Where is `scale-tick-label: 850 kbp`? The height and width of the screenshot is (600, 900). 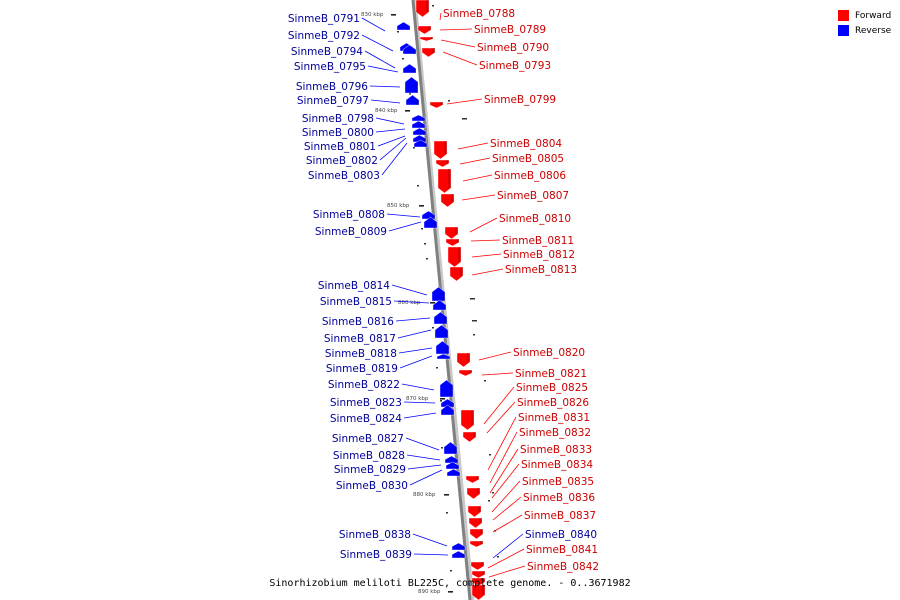
scale-tick-label: 850 kbp is located at coordinates (398, 206).